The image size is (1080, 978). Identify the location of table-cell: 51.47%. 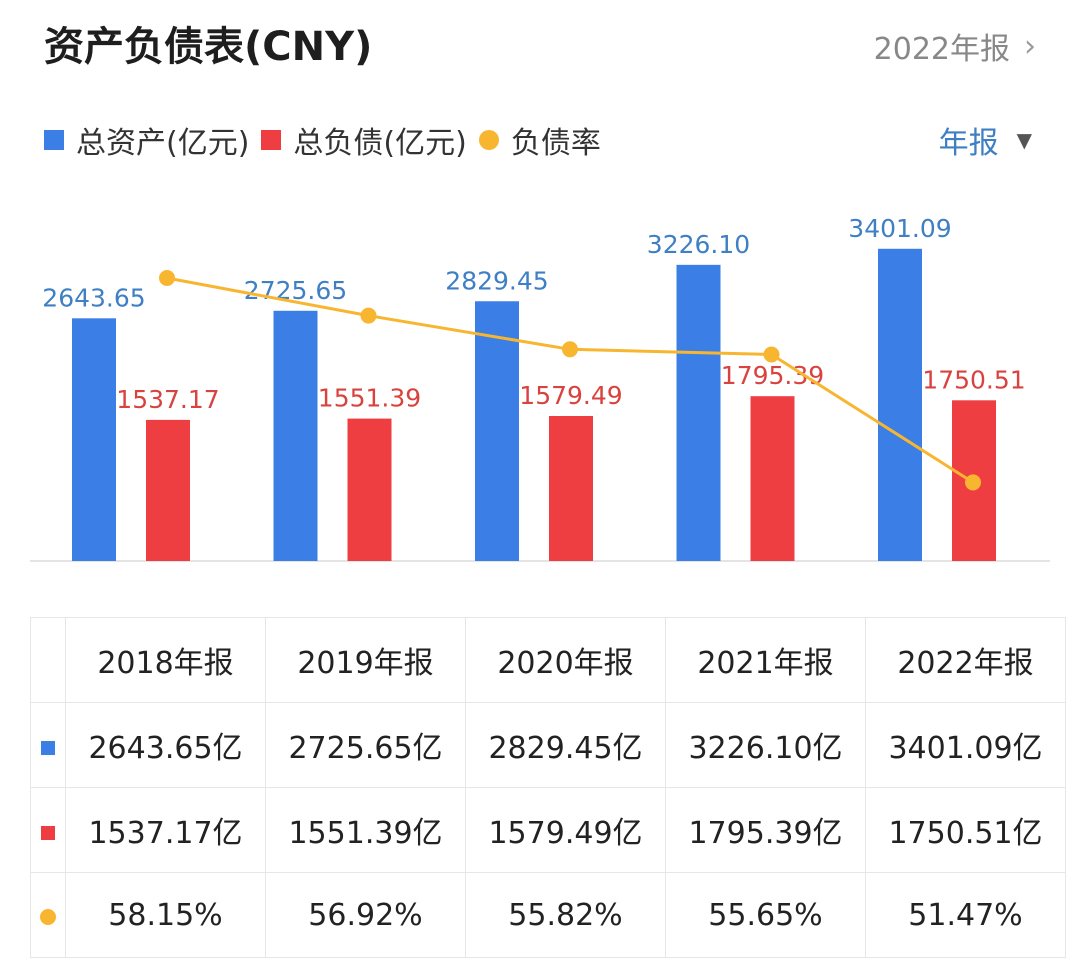
(965, 915).